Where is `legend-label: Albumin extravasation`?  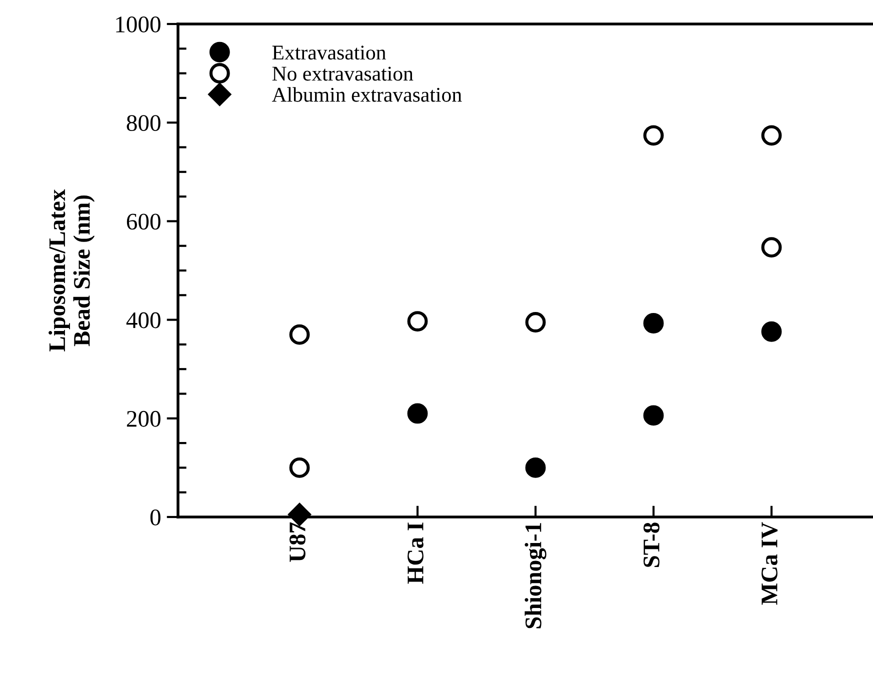 legend-label: Albumin extravasation is located at coordinates (367, 94).